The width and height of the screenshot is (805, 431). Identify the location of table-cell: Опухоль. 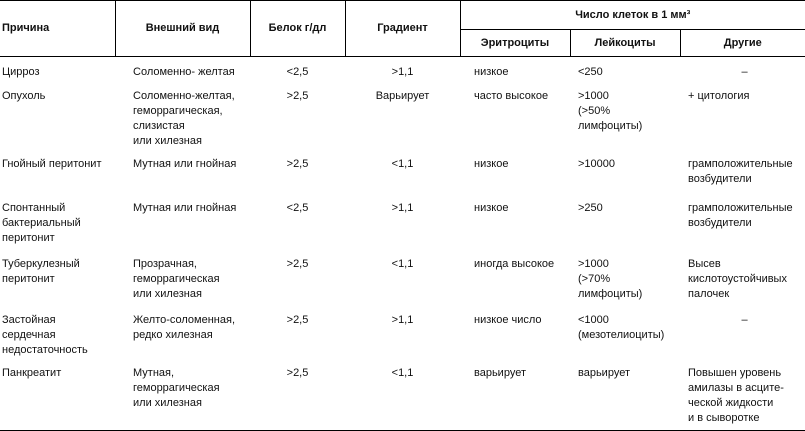
(24, 96).